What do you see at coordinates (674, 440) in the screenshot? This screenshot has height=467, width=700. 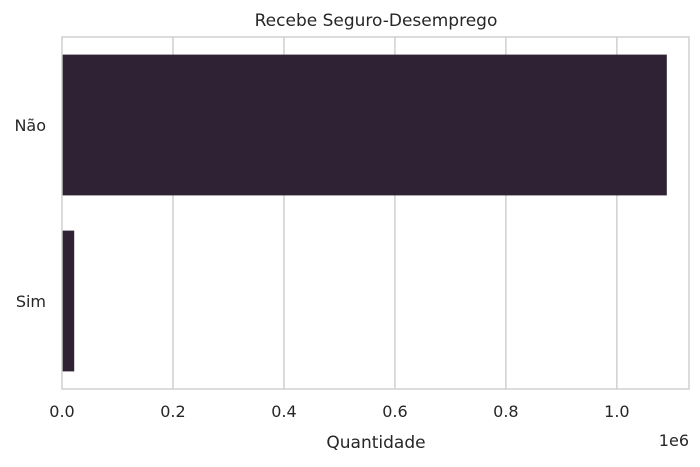 I see `x-axis-offset-label: 1e6` at bounding box center [674, 440].